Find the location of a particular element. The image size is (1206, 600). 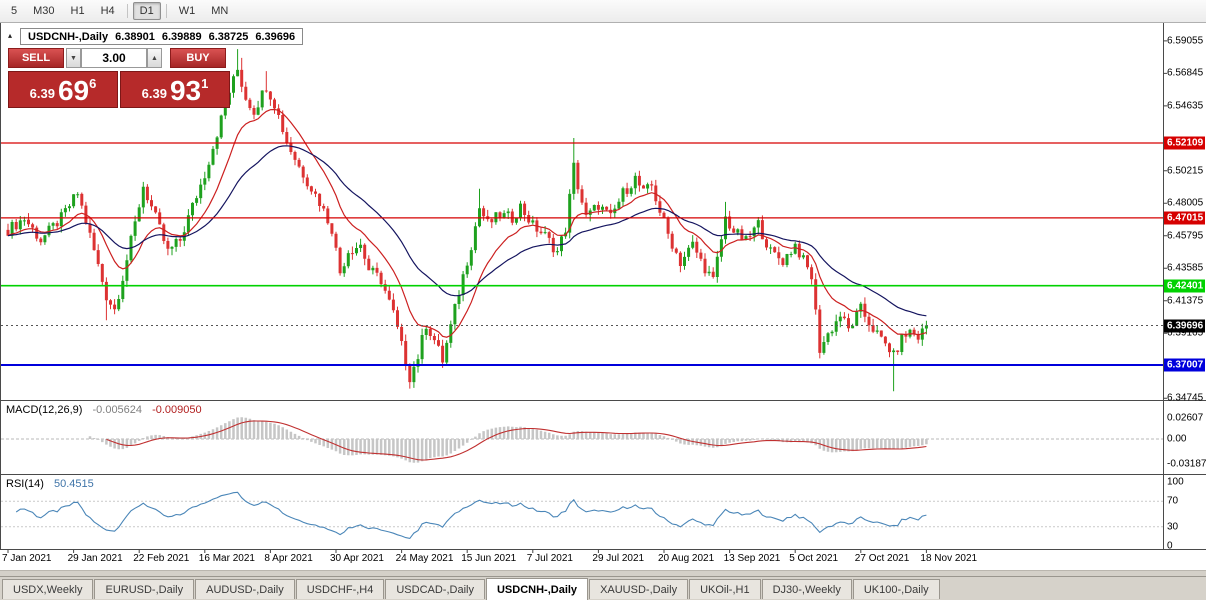

price-axis-label: 6.59055 is located at coordinates (1185, 41).